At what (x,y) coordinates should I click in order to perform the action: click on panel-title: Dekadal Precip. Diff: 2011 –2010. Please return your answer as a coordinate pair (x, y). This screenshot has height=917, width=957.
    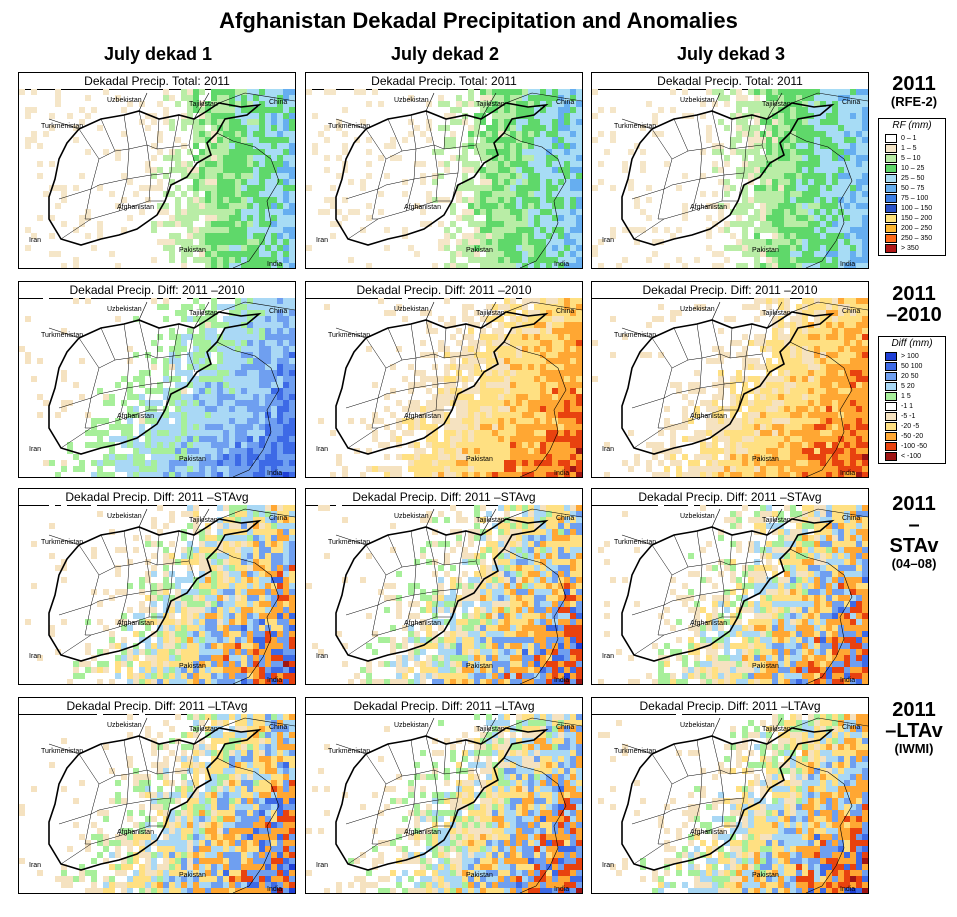
    Looking at the image, I should click on (157, 290).